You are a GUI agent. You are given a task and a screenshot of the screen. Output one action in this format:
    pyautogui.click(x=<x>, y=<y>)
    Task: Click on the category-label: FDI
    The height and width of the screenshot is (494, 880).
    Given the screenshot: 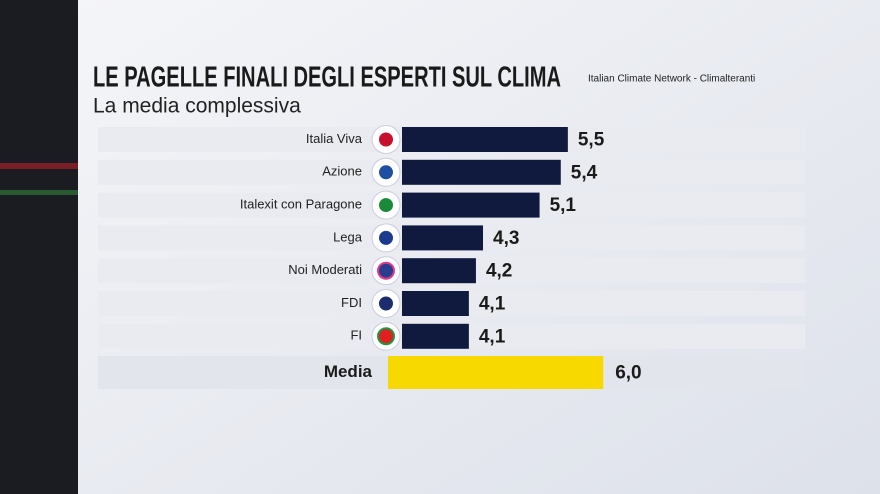 What is the action you would take?
    pyautogui.click(x=351, y=302)
    